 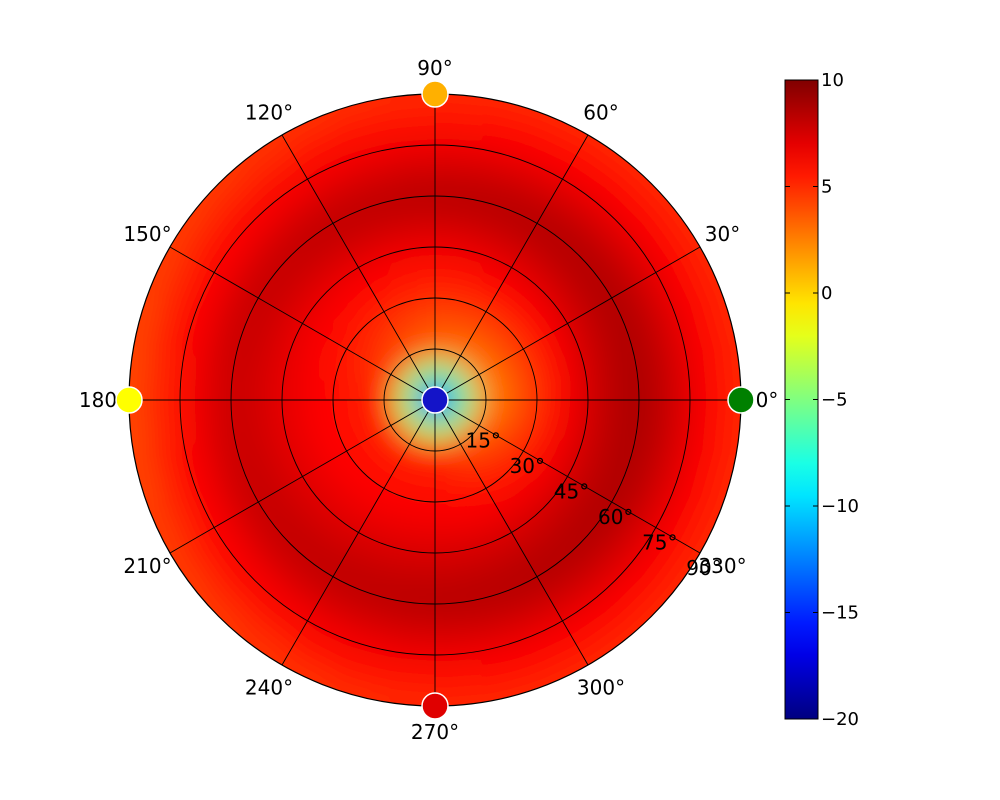 What do you see at coordinates (767, 400) in the screenshot?
I see `theta-tick-label: 0°` at bounding box center [767, 400].